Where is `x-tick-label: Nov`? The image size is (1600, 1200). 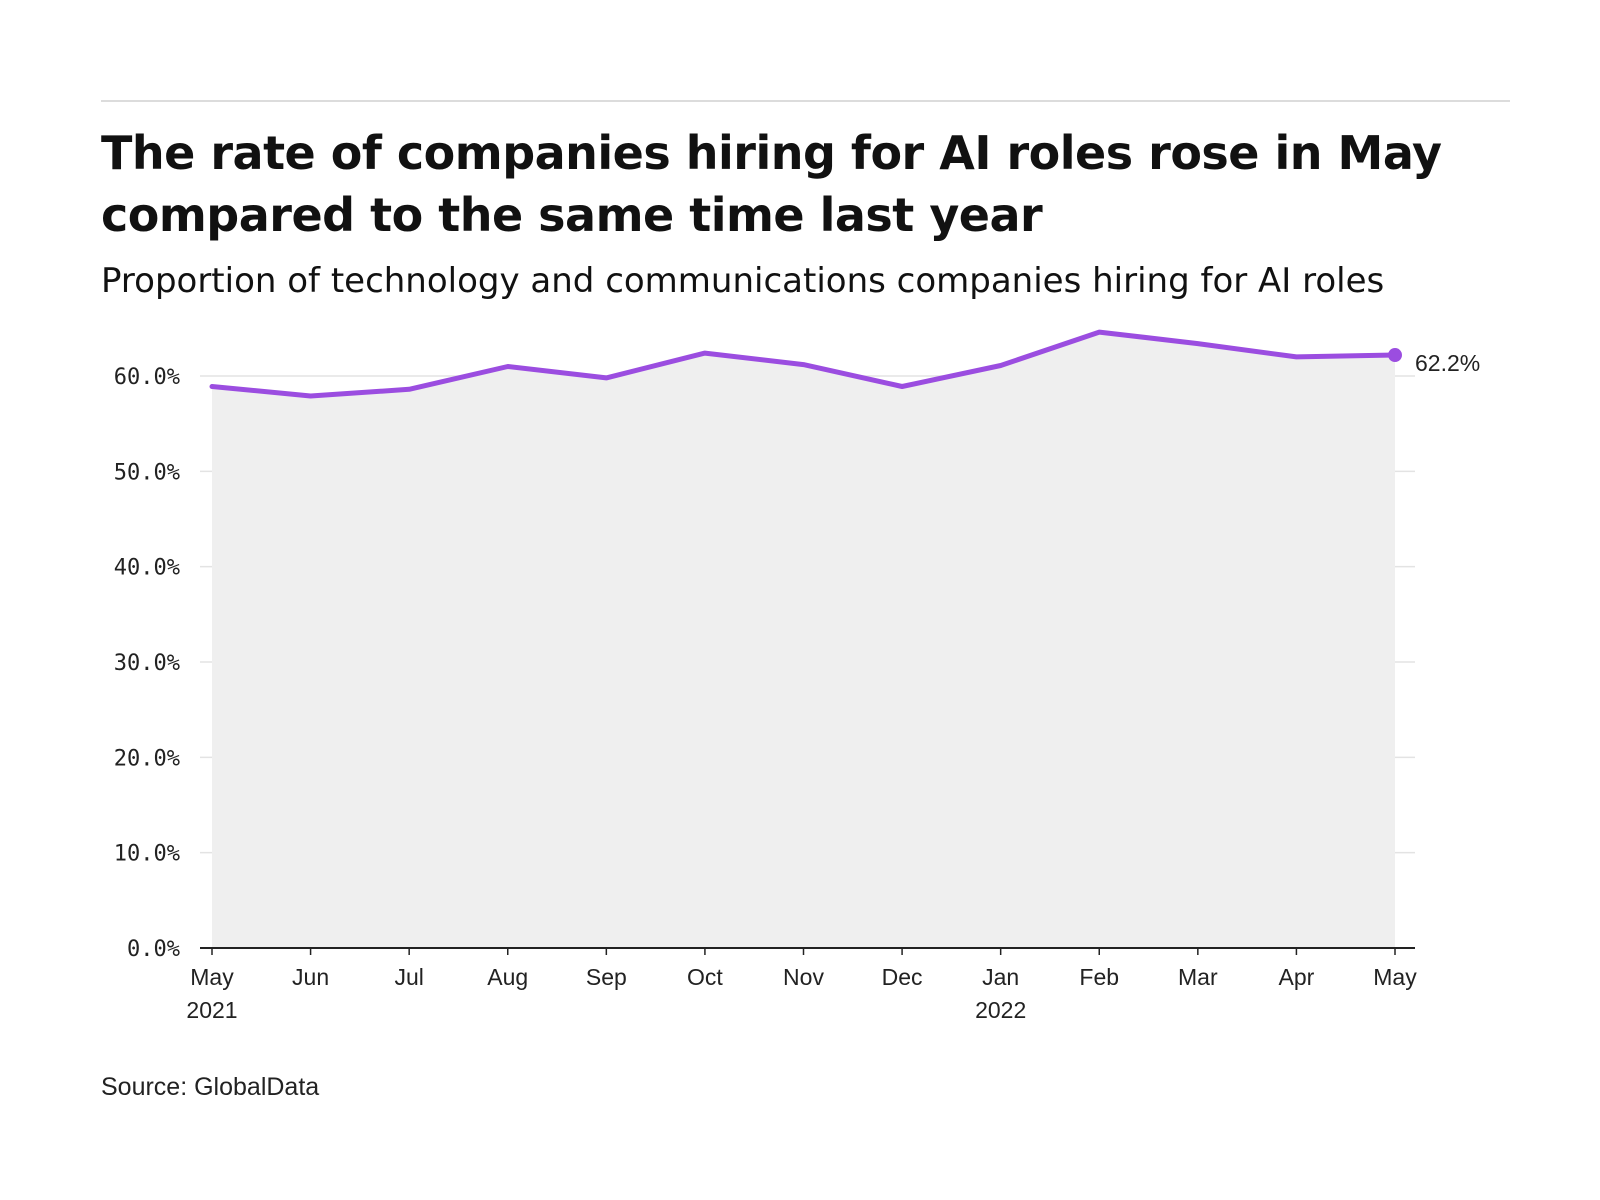 x-tick-label: Nov is located at coordinates (803, 977).